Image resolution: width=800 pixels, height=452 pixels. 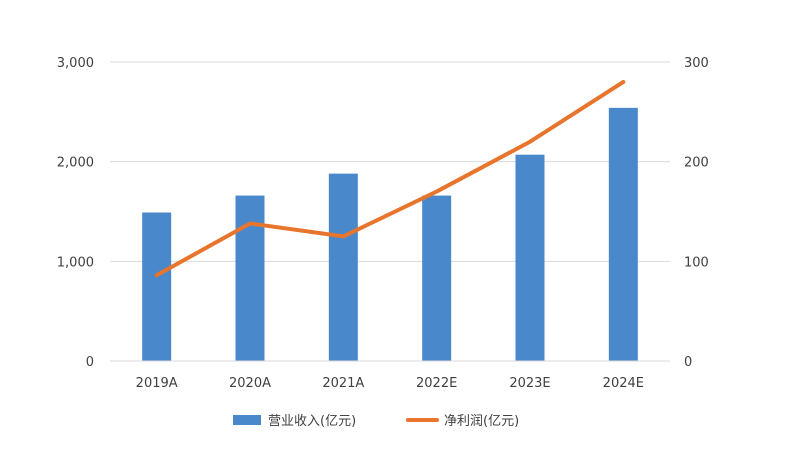 I want to click on right-y-axis: 0 100 200 300, so click(x=696, y=213).